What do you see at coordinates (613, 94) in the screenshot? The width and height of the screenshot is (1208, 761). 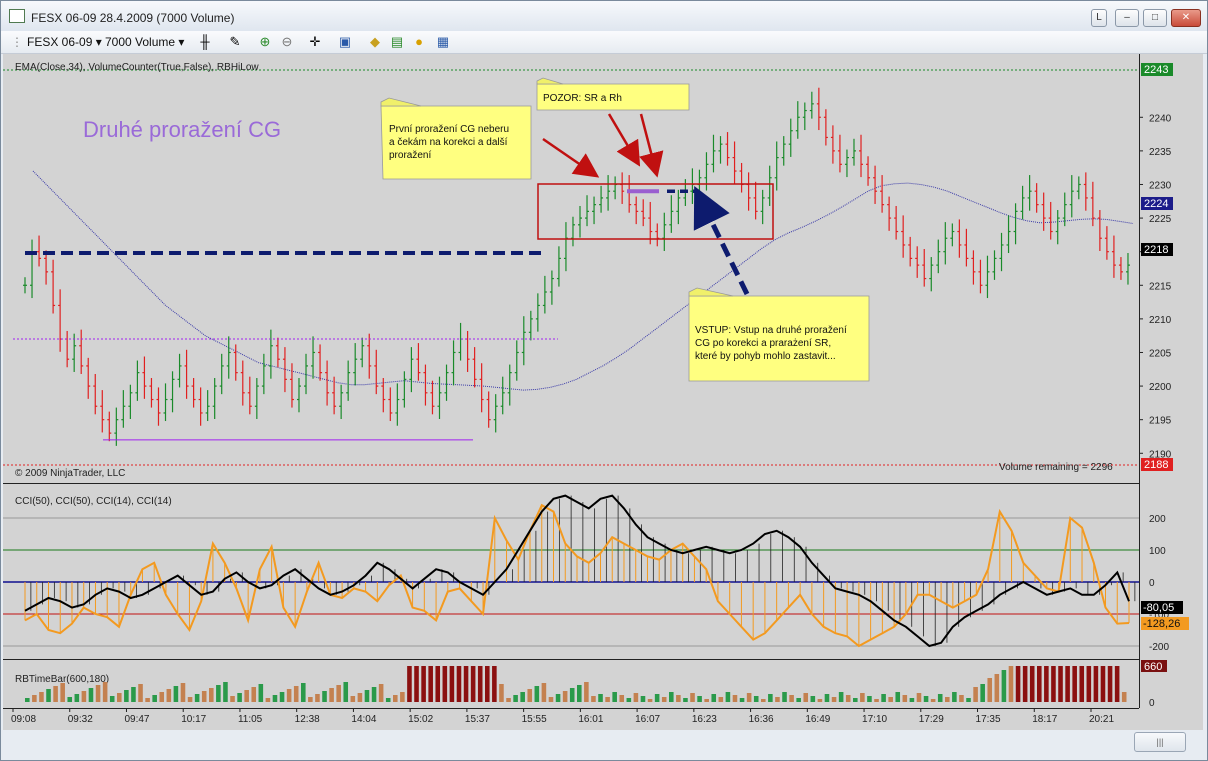 I see `note-warning: POZOR: SR a Rh` at bounding box center [613, 94].